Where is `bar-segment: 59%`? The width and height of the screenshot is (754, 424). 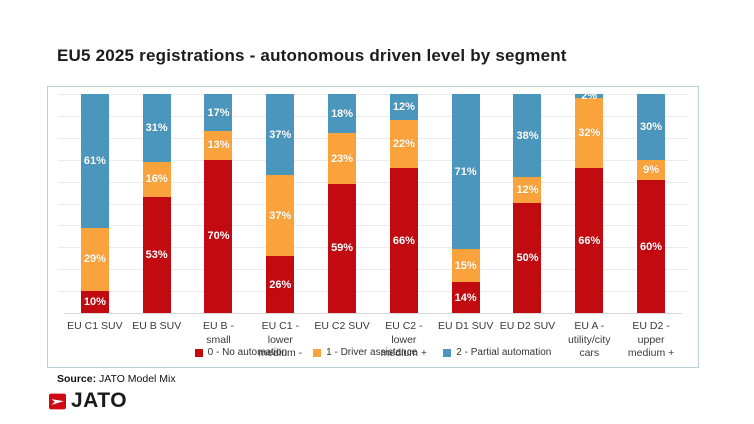 bar-segment: 59% is located at coordinates (342, 248).